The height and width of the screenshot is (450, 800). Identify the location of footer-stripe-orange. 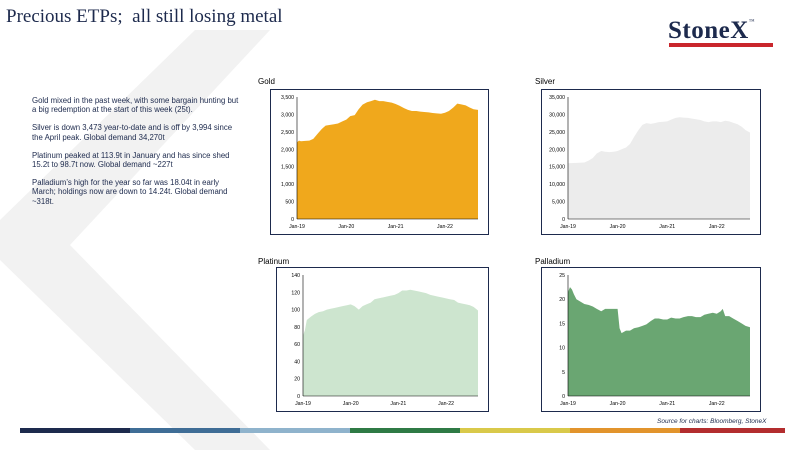
(625, 430).